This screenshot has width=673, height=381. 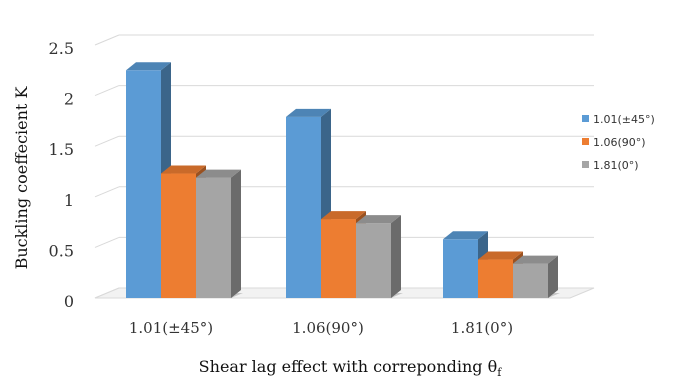 What do you see at coordinates (61, 48) in the screenshot?
I see `y-tick-label: 2.5` at bounding box center [61, 48].